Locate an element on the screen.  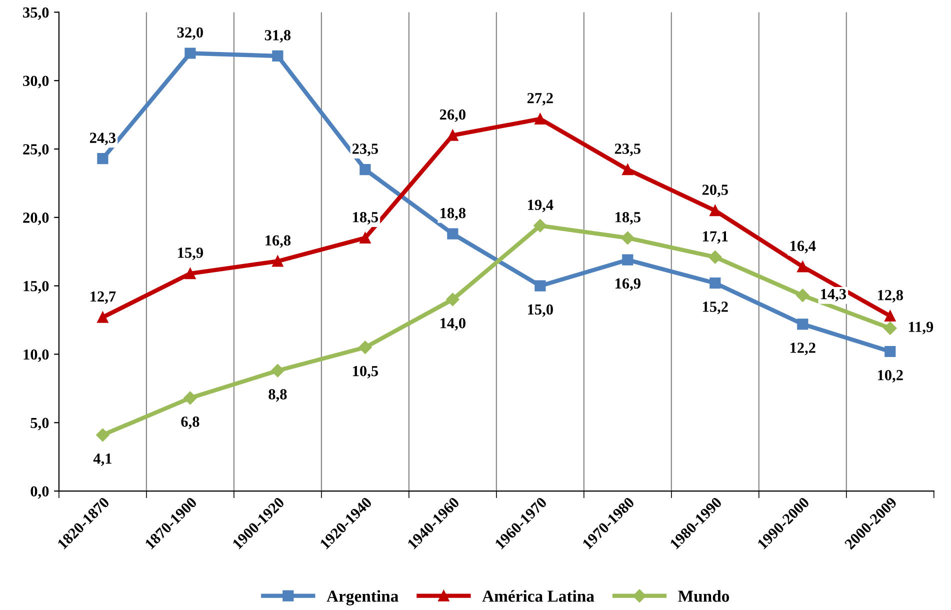
data-label: 20,5 is located at coordinates (715, 191).